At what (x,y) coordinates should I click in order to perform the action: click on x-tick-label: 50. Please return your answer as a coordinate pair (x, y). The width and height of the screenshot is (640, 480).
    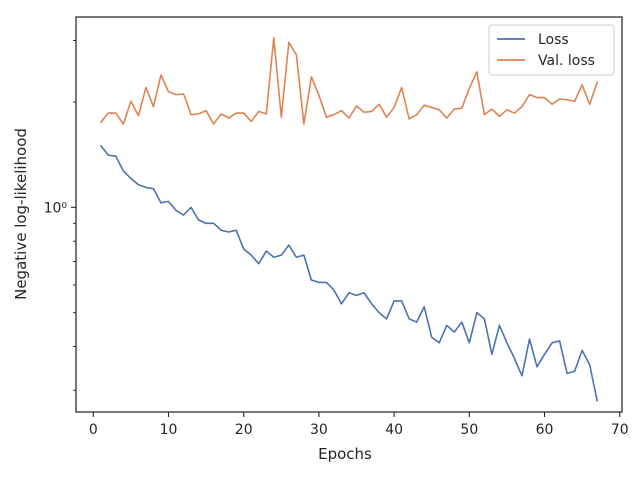
    Looking at the image, I should click on (469, 430).